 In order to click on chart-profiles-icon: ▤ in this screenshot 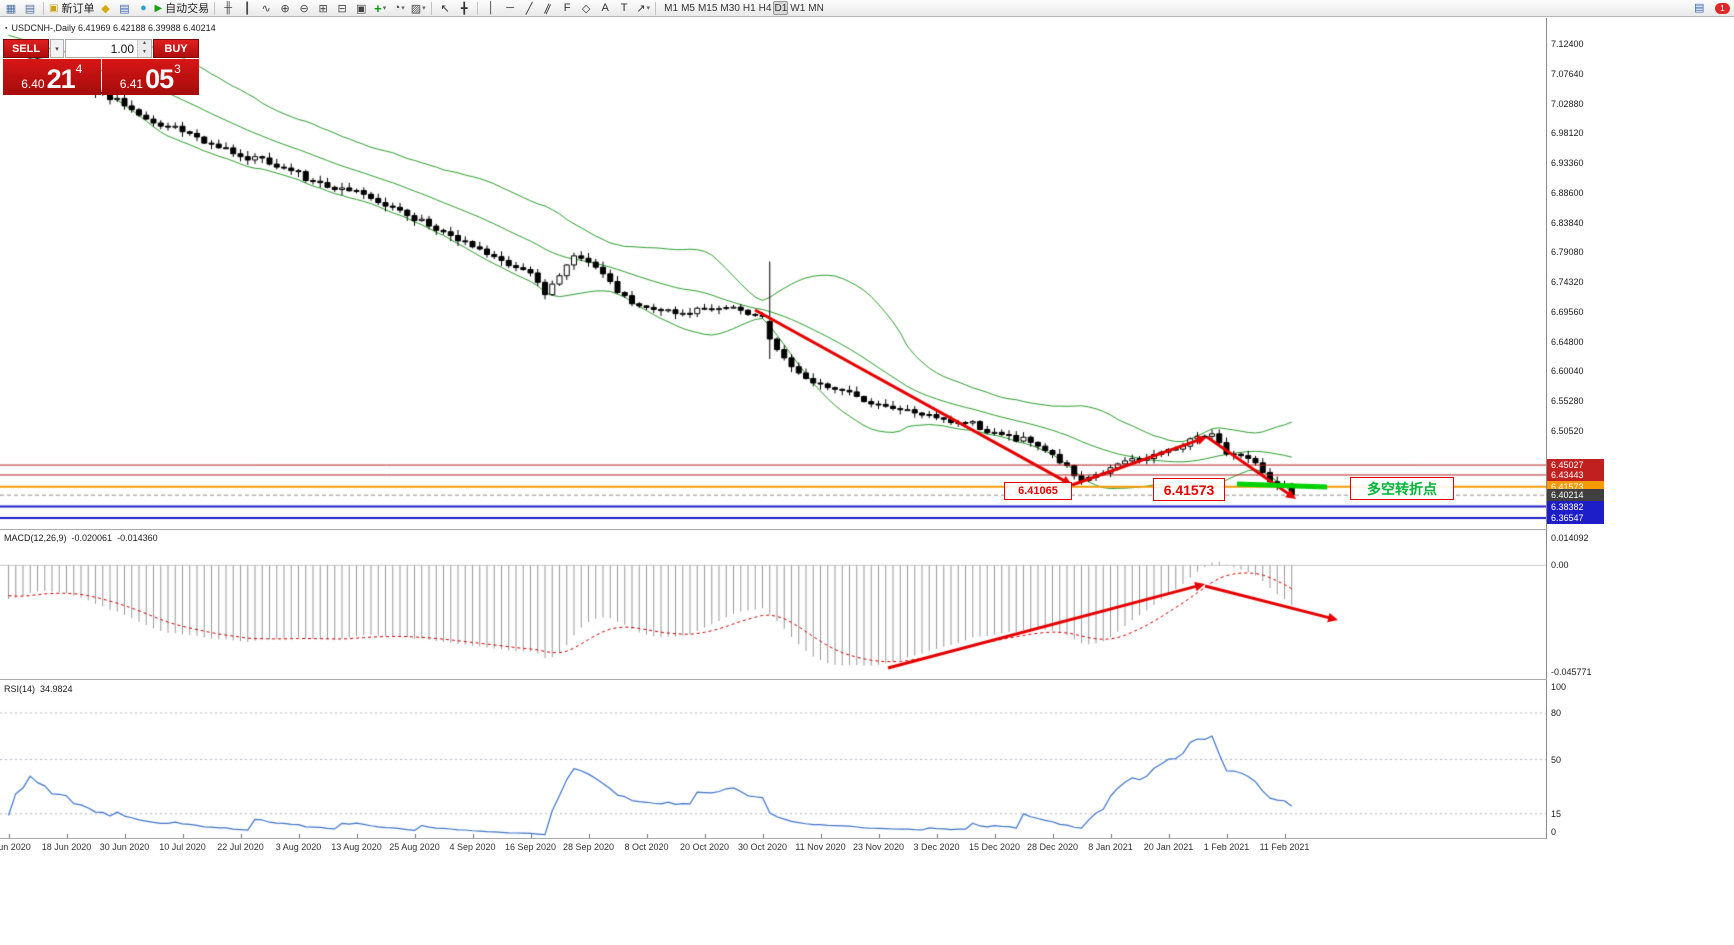, I will do `click(30, 8)`.